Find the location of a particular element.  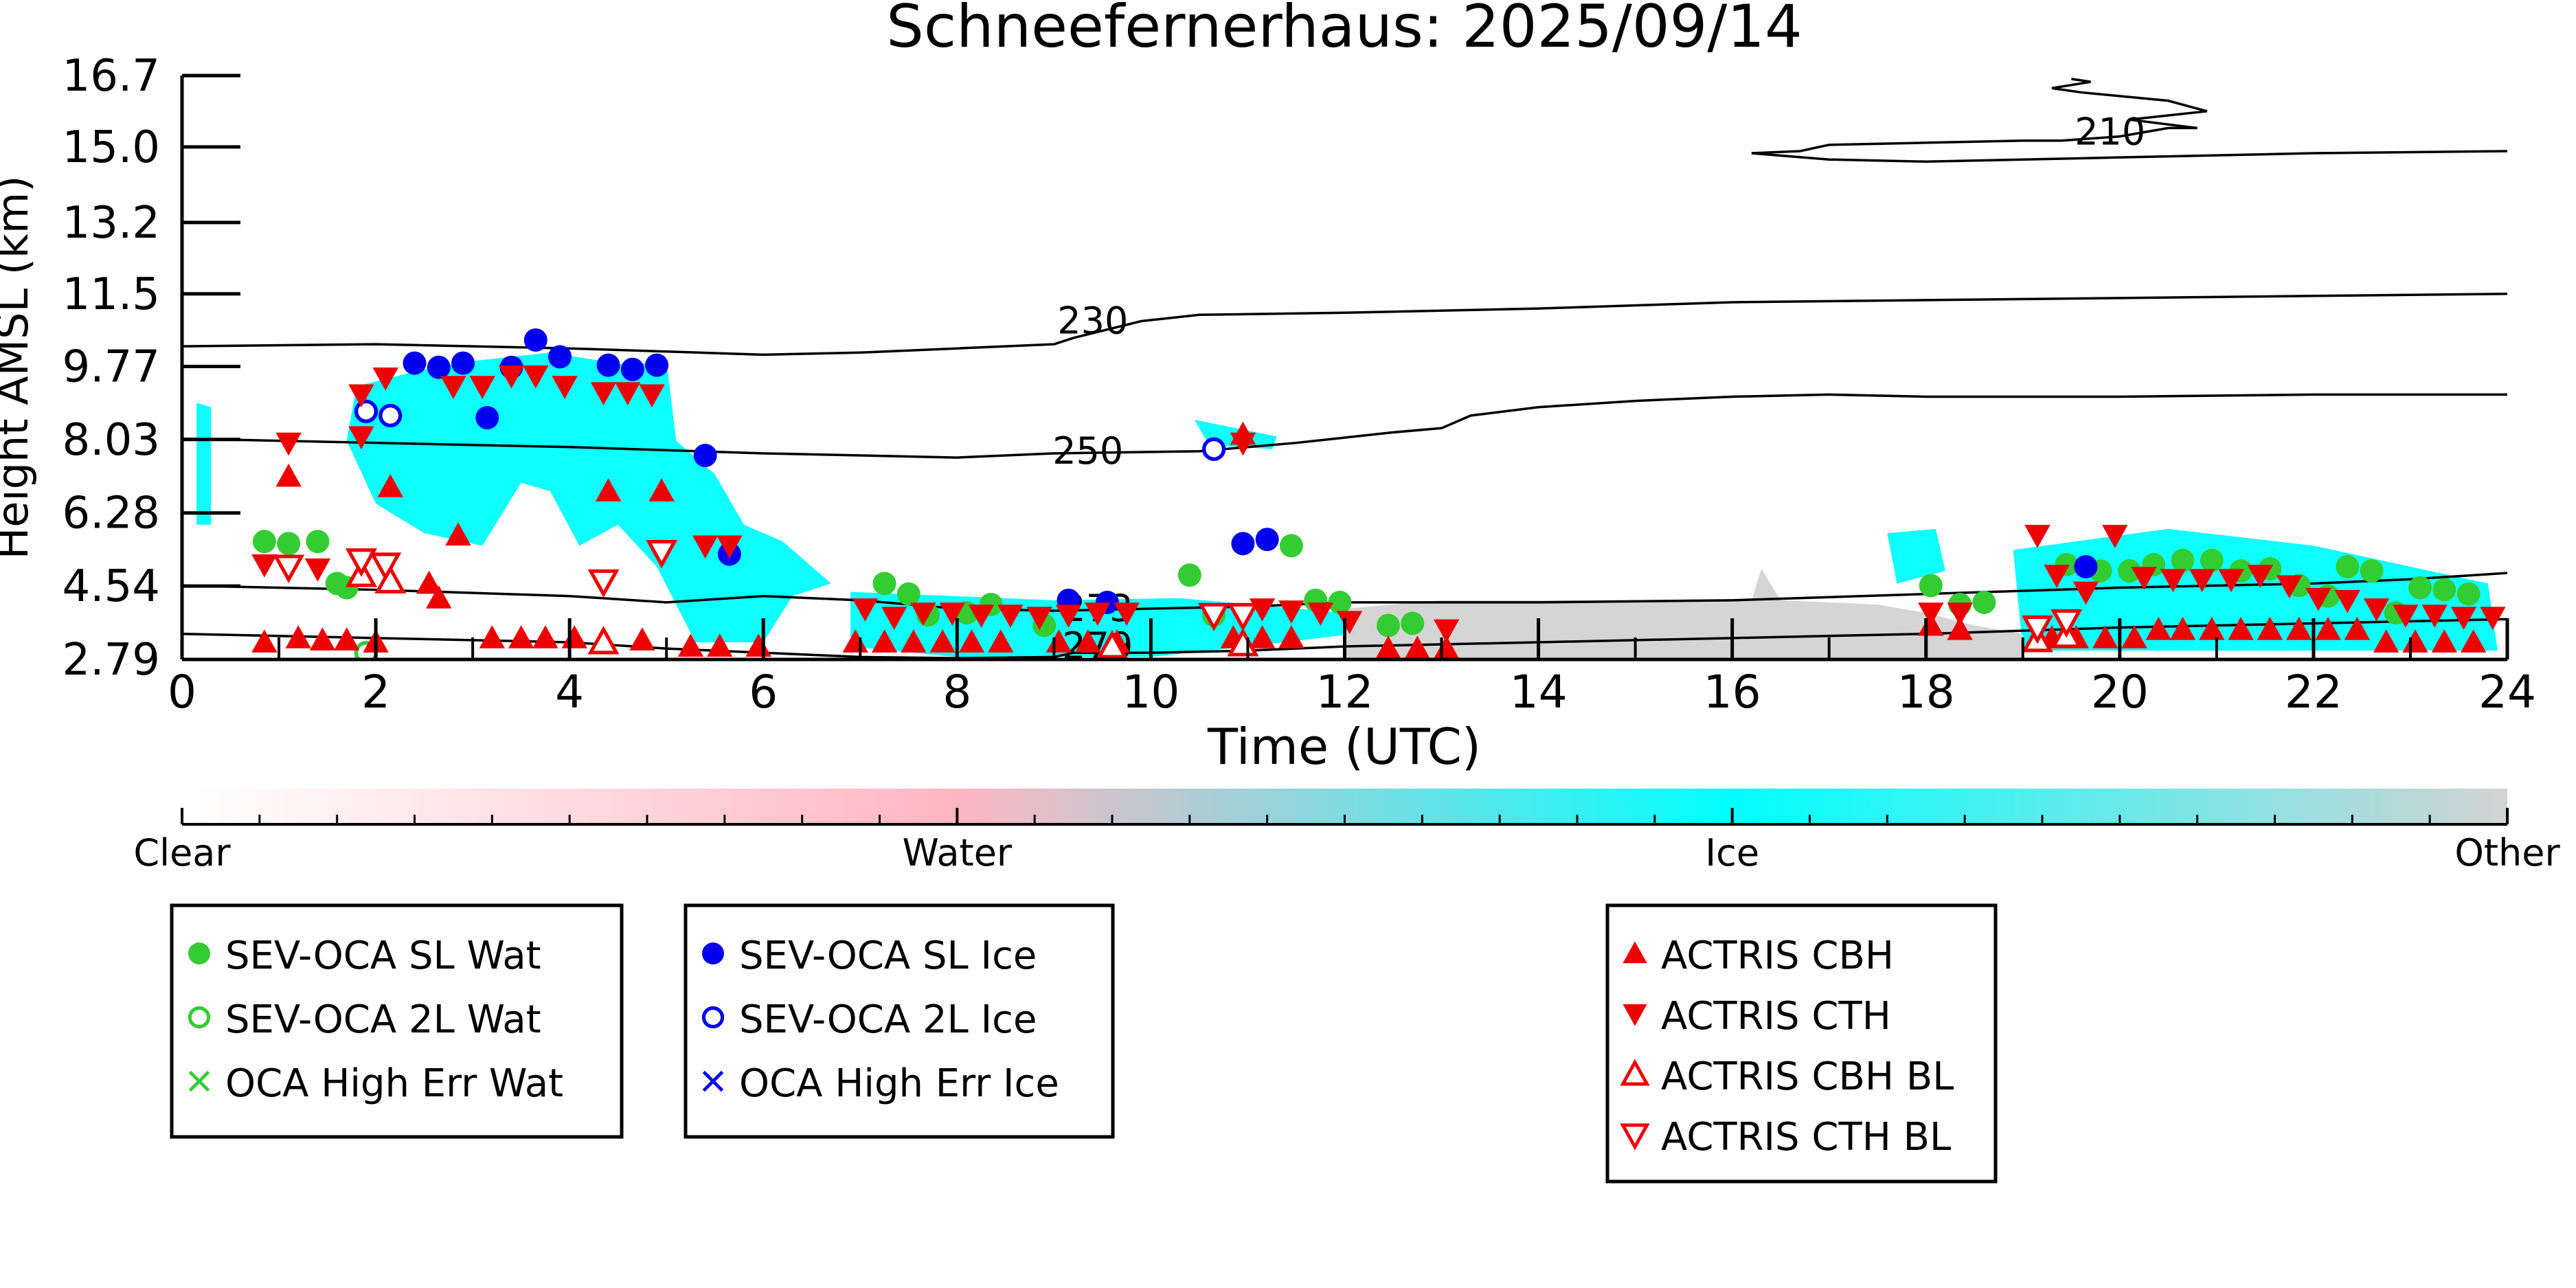

x-tick-label: 2 is located at coordinates (375, 692).